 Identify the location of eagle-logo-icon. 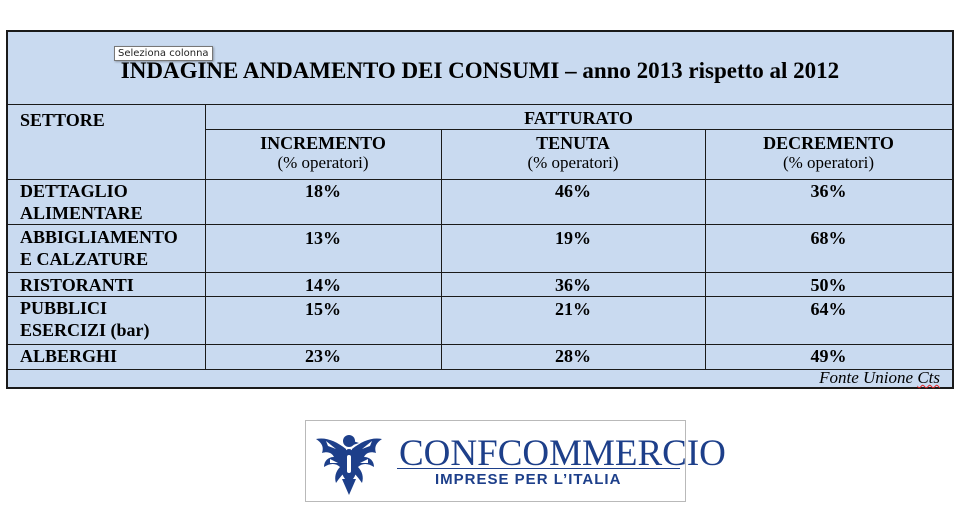
(349, 465).